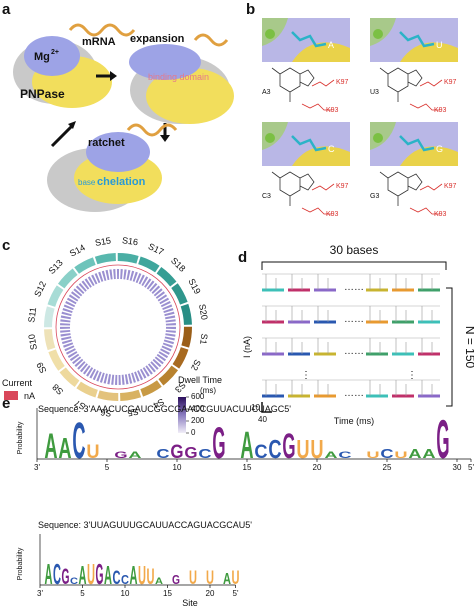 This screenshot has width=474, height=610. I want to click on colorbar-unit: (ms), so click(208, 390).